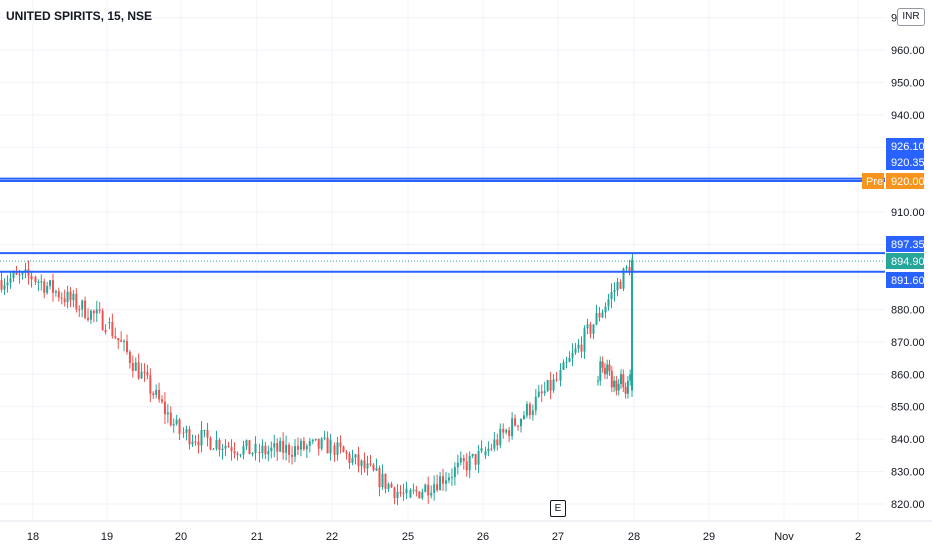  What do you see at coordinates (908, 213) in the screenshot?
I see `price-tick-label: 910.00` at bounding box center [908, 213].